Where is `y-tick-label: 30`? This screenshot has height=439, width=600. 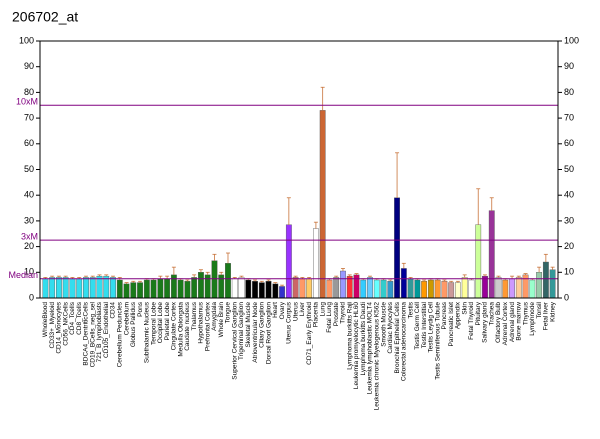 y-tick-label: 30 is located at coordinates (29, 220).